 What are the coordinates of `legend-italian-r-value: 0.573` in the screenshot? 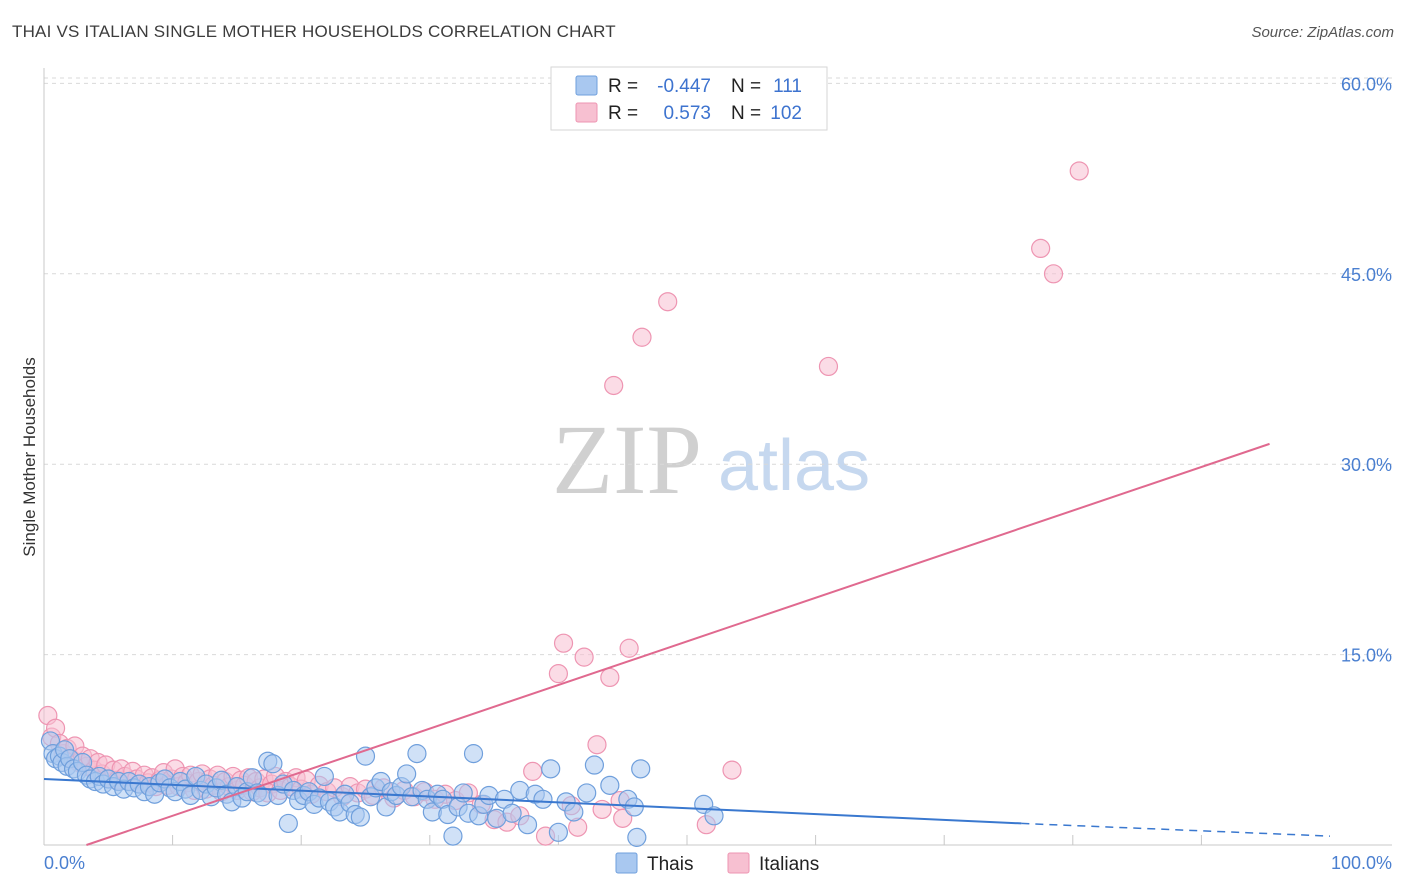 It's located at (687, 113).